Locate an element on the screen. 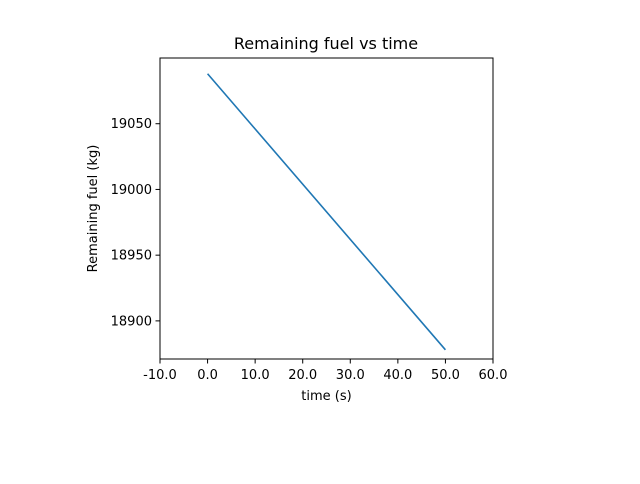 This screenshot has width=640, height=484. x-tick-label: 0.0 is located at coordinates (207, 375).